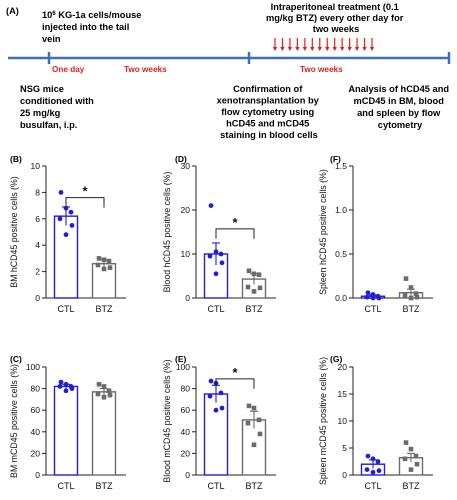  Describe the element at coordinates (269, 135) in the screenshot. I see `step2-line5: staining in blood cells` at that location.